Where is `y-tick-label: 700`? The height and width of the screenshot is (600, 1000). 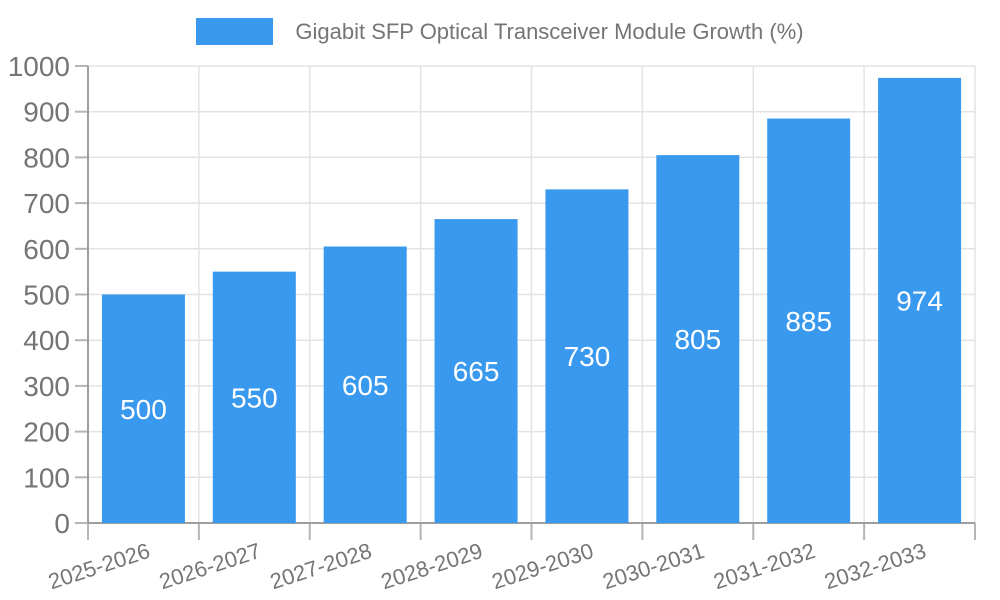
y-tick-label: 700 is located at coordinates (46, 203).